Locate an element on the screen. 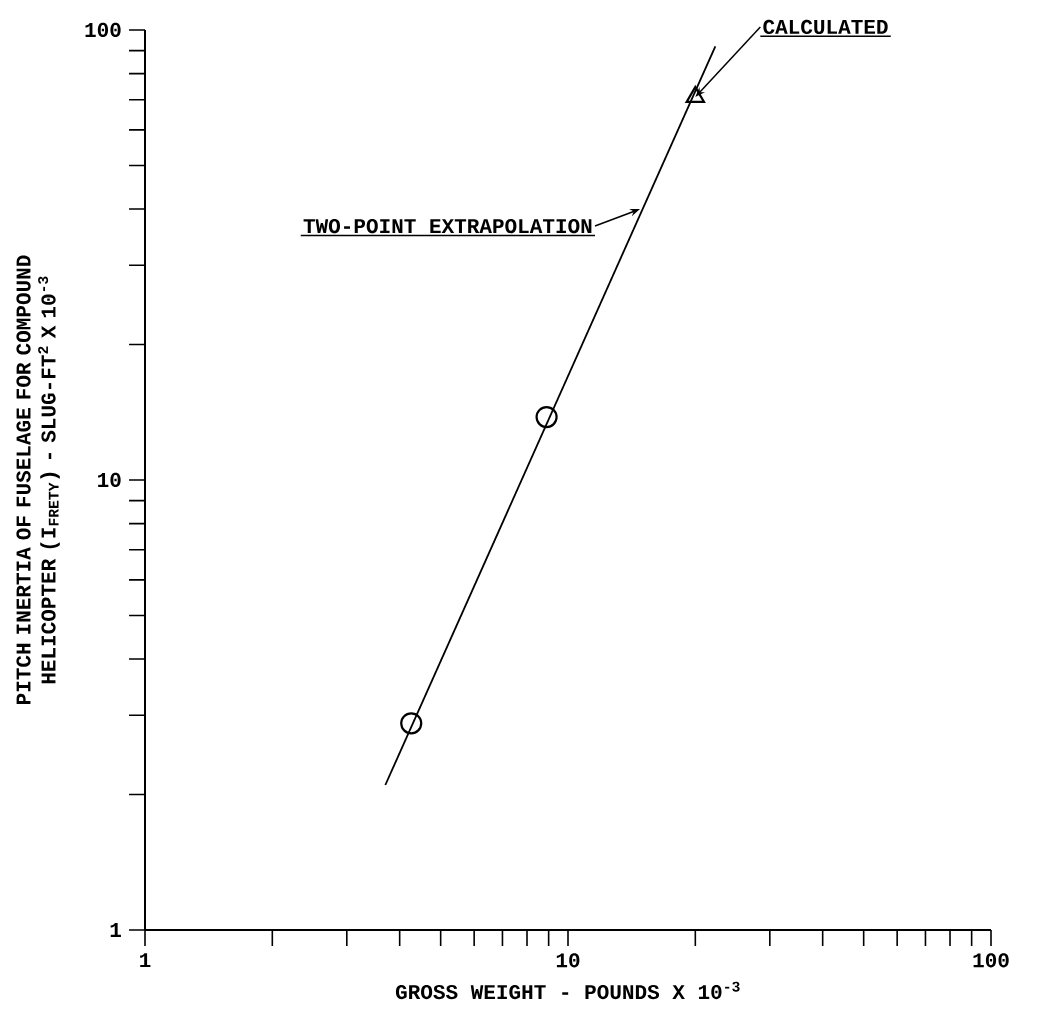 This screenshot has height=1021, width=1051. x-tick-label: 1 is located at coordinates (145, 960).